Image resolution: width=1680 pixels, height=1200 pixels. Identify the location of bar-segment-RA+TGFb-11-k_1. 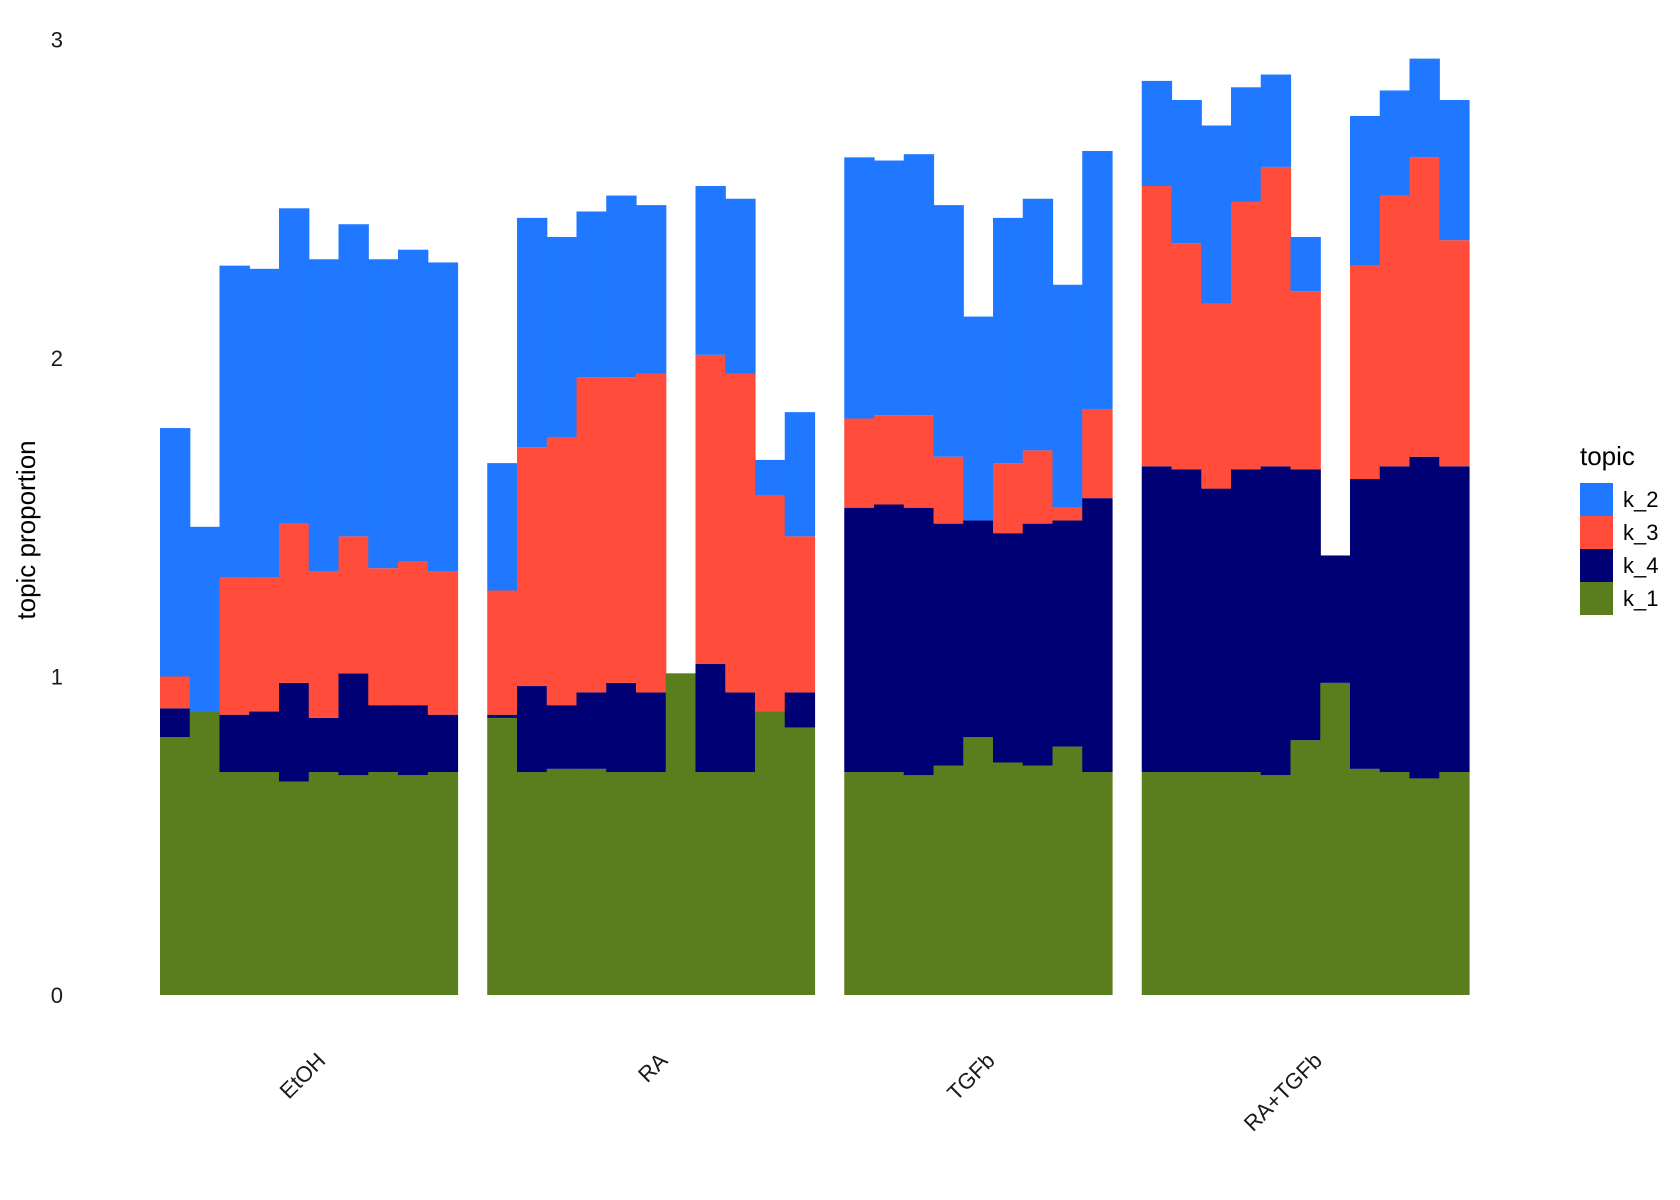
(1454, 883).